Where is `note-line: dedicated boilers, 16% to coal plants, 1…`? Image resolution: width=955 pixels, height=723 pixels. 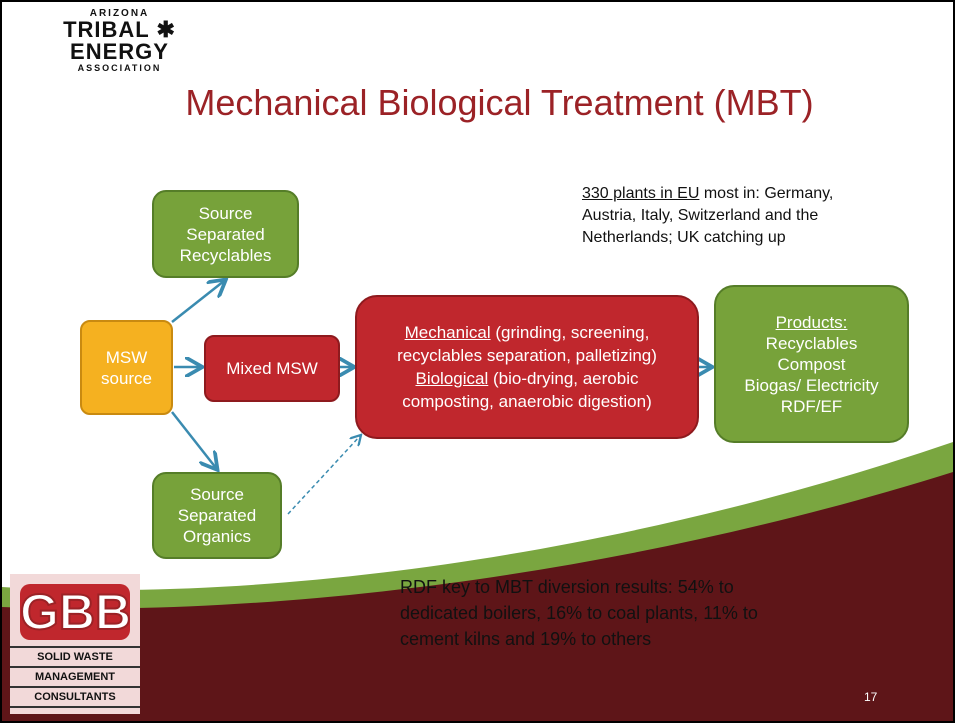
note-line: dedicated boilers, 16% to coal plants, 1… is located at coordinates (579, 613).